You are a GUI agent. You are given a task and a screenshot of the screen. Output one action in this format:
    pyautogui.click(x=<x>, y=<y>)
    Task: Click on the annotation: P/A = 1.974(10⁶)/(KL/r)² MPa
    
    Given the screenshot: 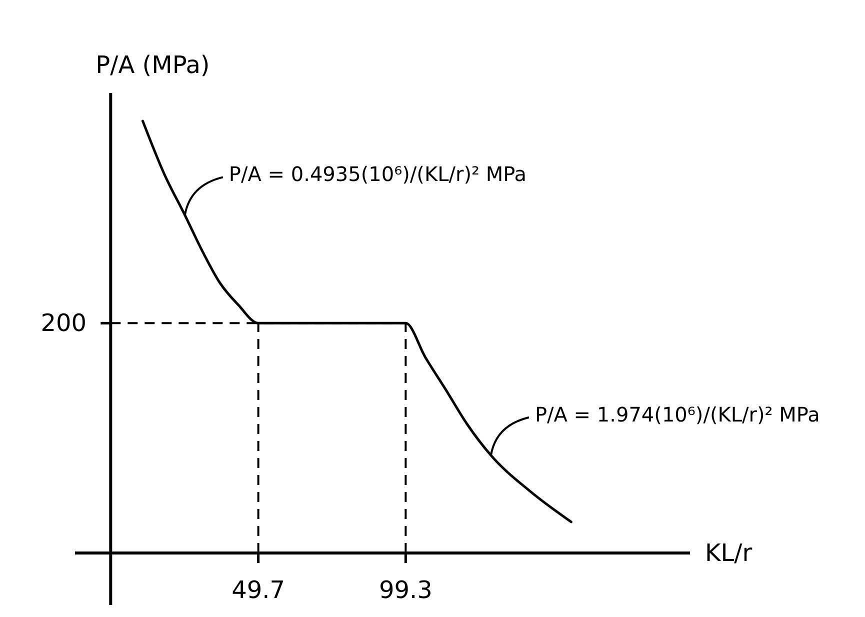 What is the action you would take?
    pyautogui.click(x=677, y=414)
    